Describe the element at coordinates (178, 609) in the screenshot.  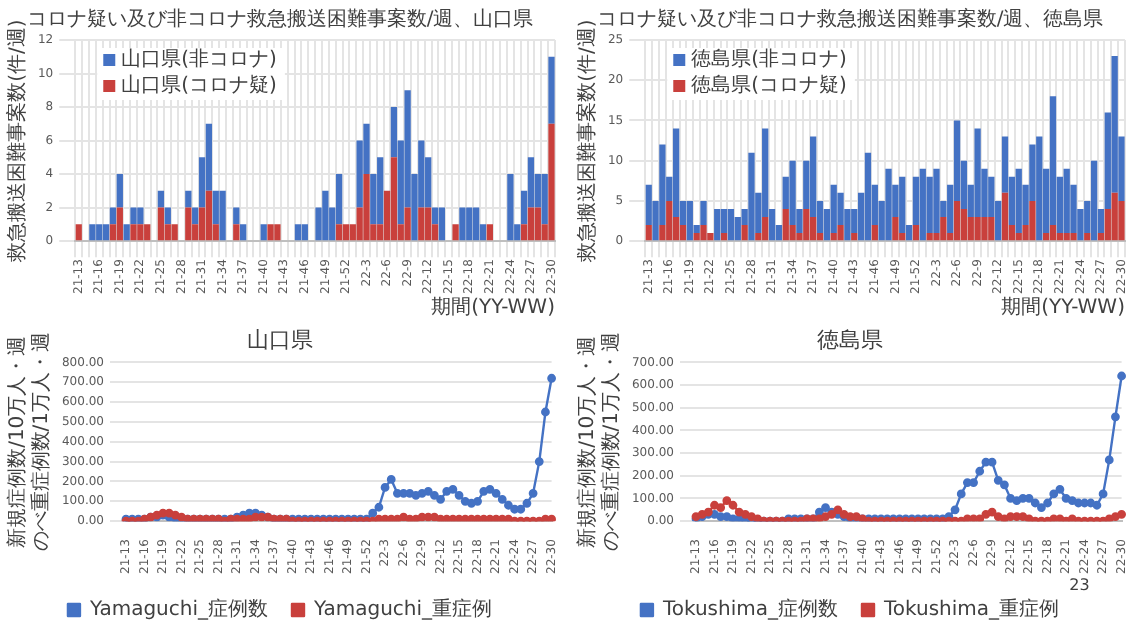
I see `legend-label: Yamaguchi_症例数` at that location.